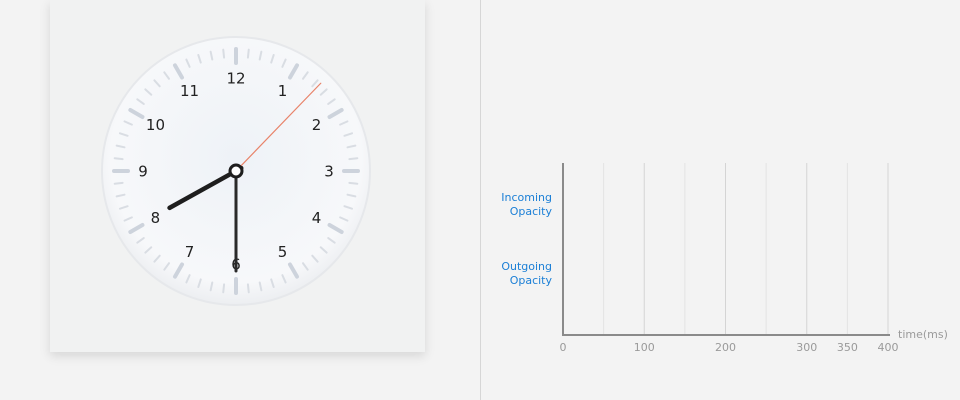 This screenshot has width=960, height=400. What do you see at coordinates (563, 347) in the screenshot?
I see `x-tick-label: 0` at bounding box center [563, 347].